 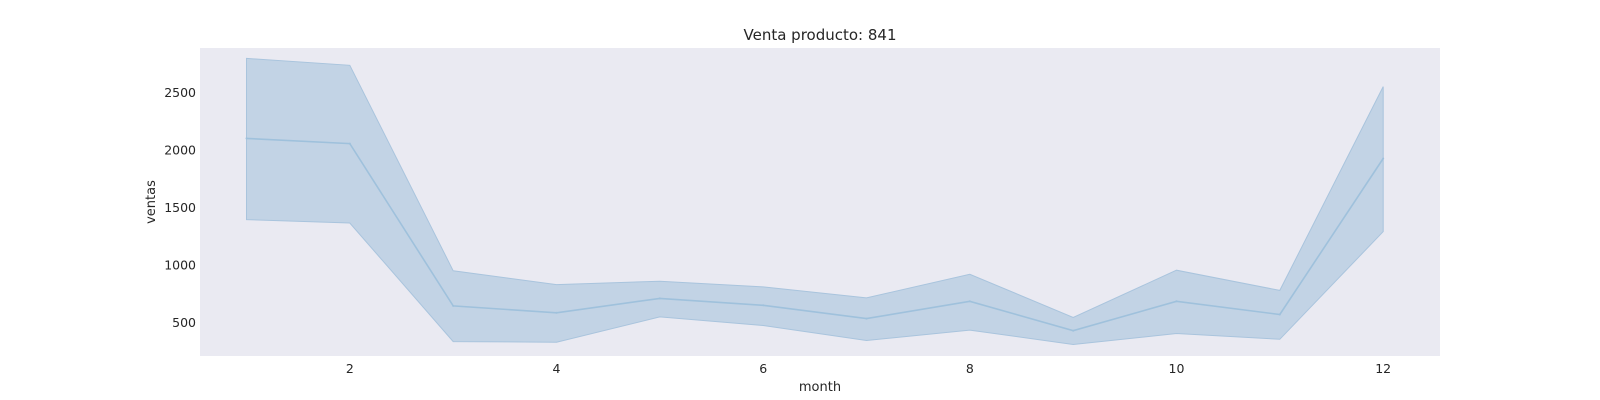 What do you see at coordinates (820, 387) in the screenshot?
I see `x-axis-label: month` at bounding box center [820, 387].